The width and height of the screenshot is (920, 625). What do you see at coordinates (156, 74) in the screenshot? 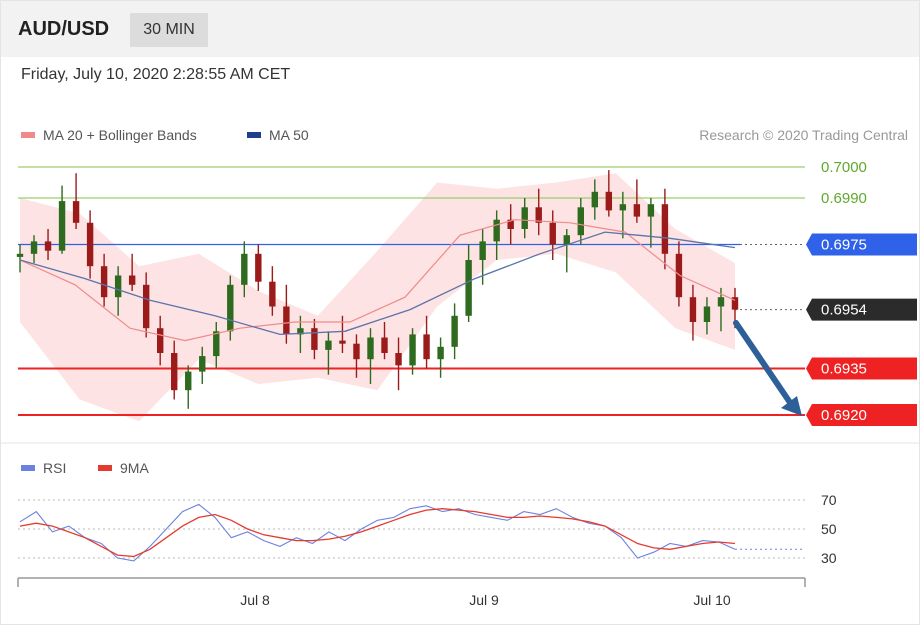
I see `timestamp: Friday, July 10, 2020 2:28:55 AM CET` at bounding box center [156, 74].